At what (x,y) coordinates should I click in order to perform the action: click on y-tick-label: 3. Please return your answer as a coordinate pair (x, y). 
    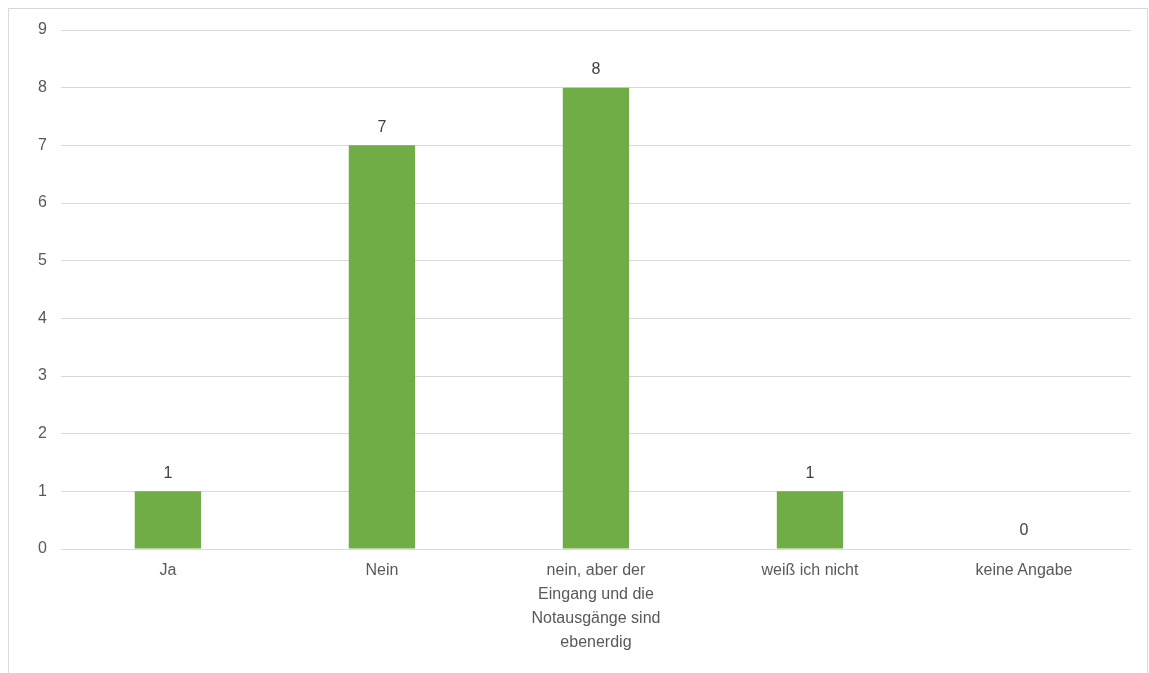
    Looking at the image, I should click on (42, 375).